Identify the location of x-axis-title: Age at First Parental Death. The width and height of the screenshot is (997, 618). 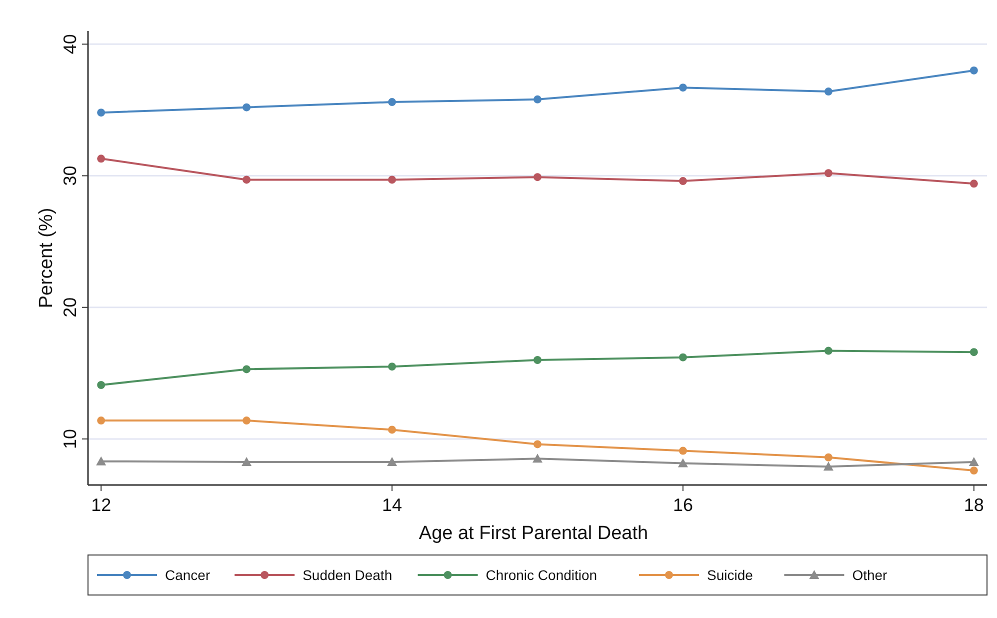
(533, 533).